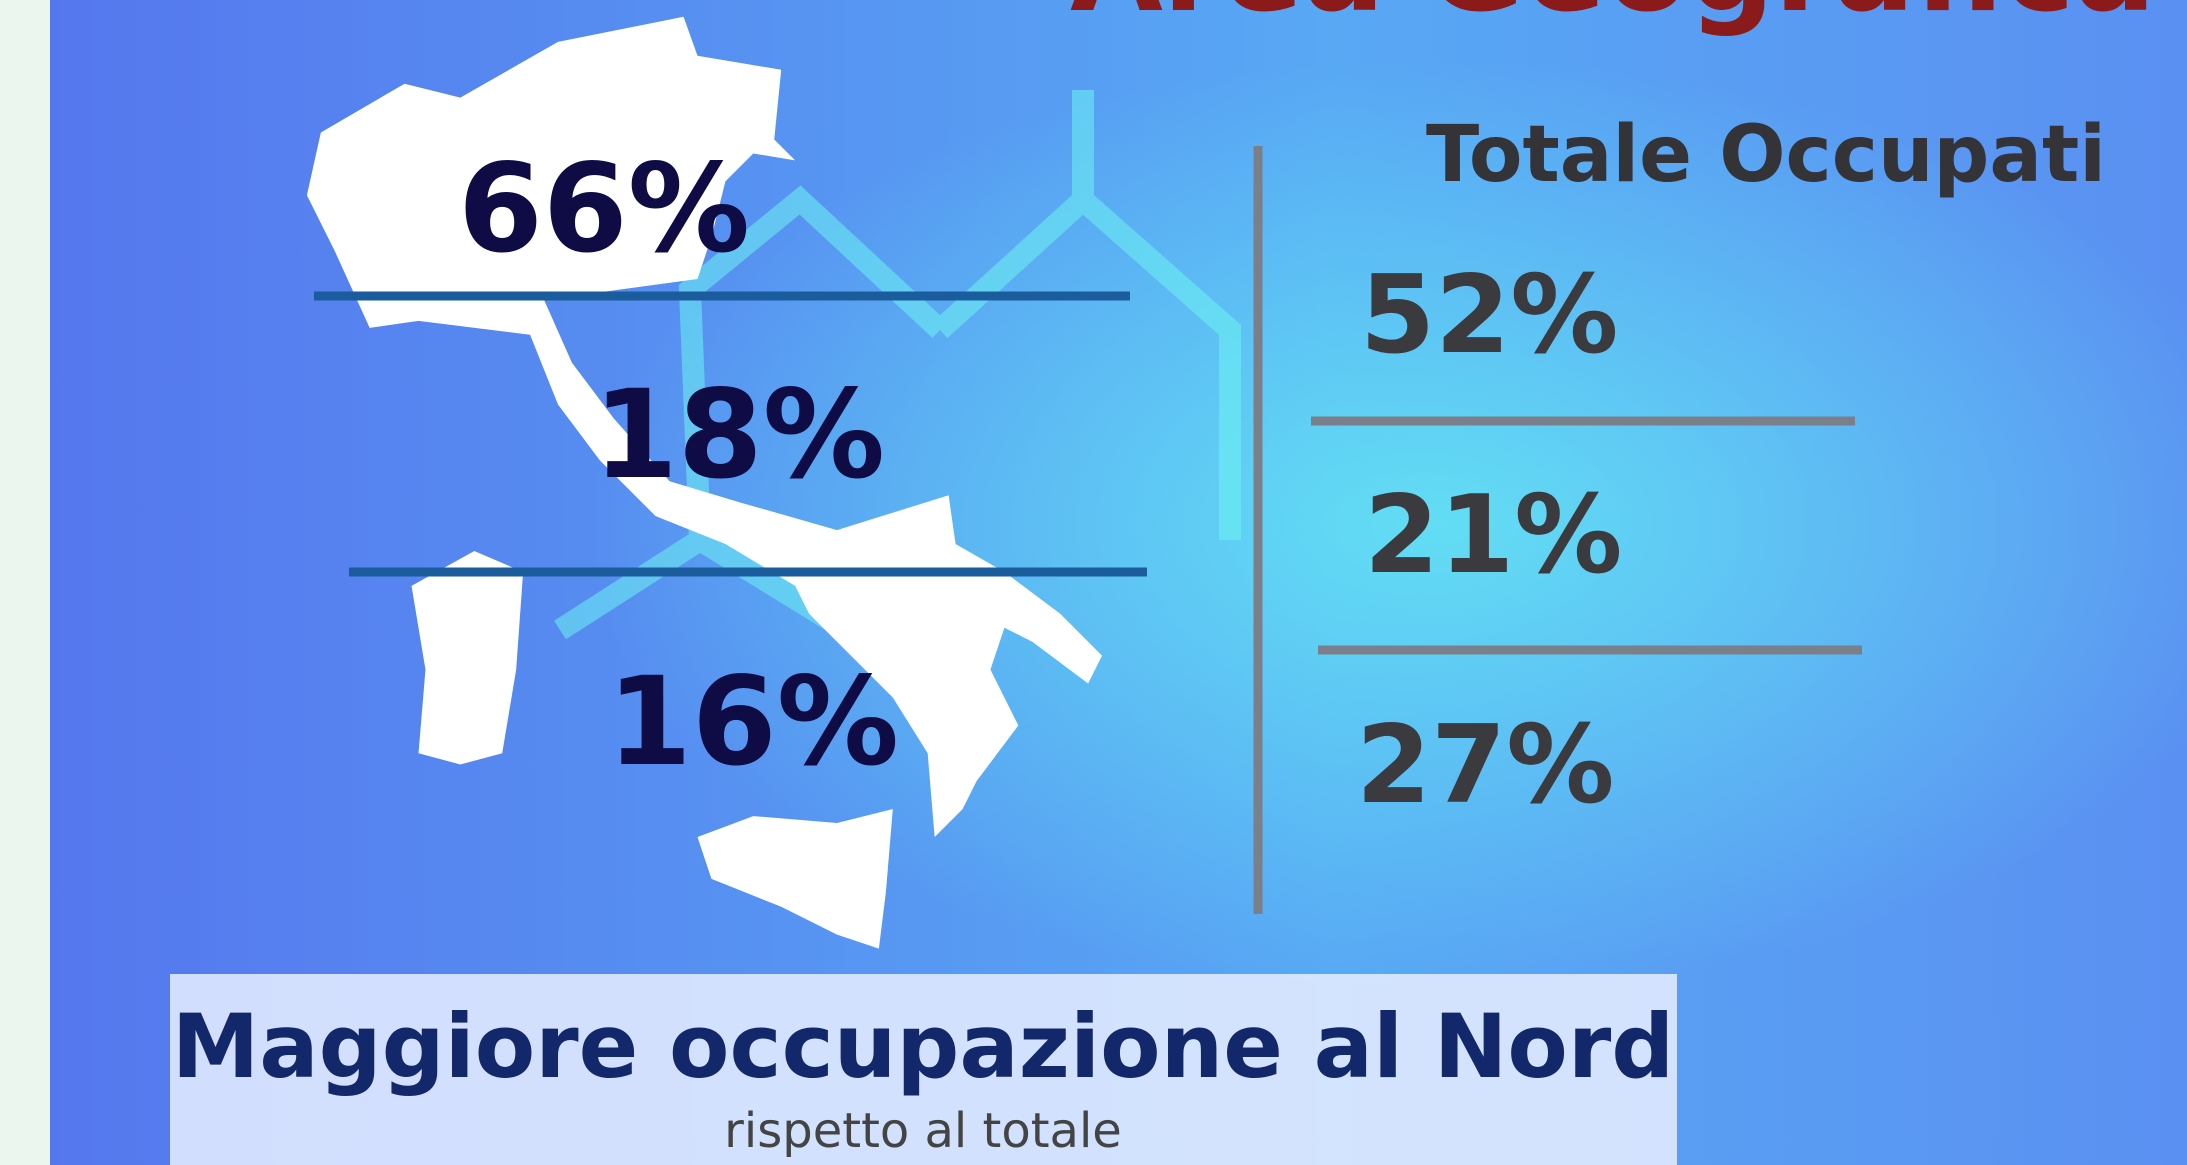  What do you see at coordinates (604, 209) in the screenshot?
I see `north-share: 66%` at bounding box center [604, 209].